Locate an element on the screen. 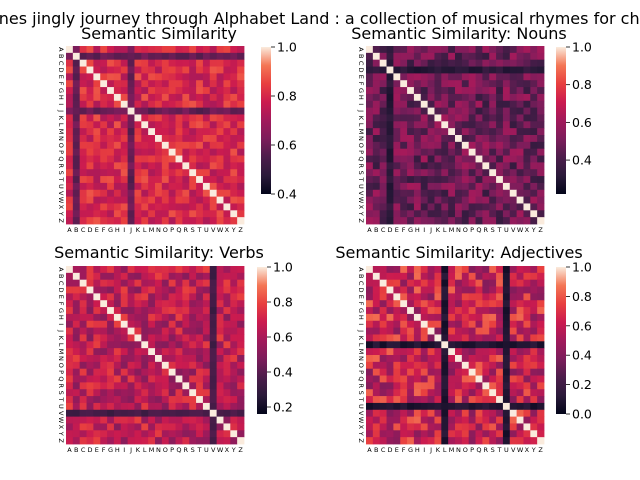 The width and height of the screenshot is (640, 480). x-tick-label: L is located at coordinates (145, 450).